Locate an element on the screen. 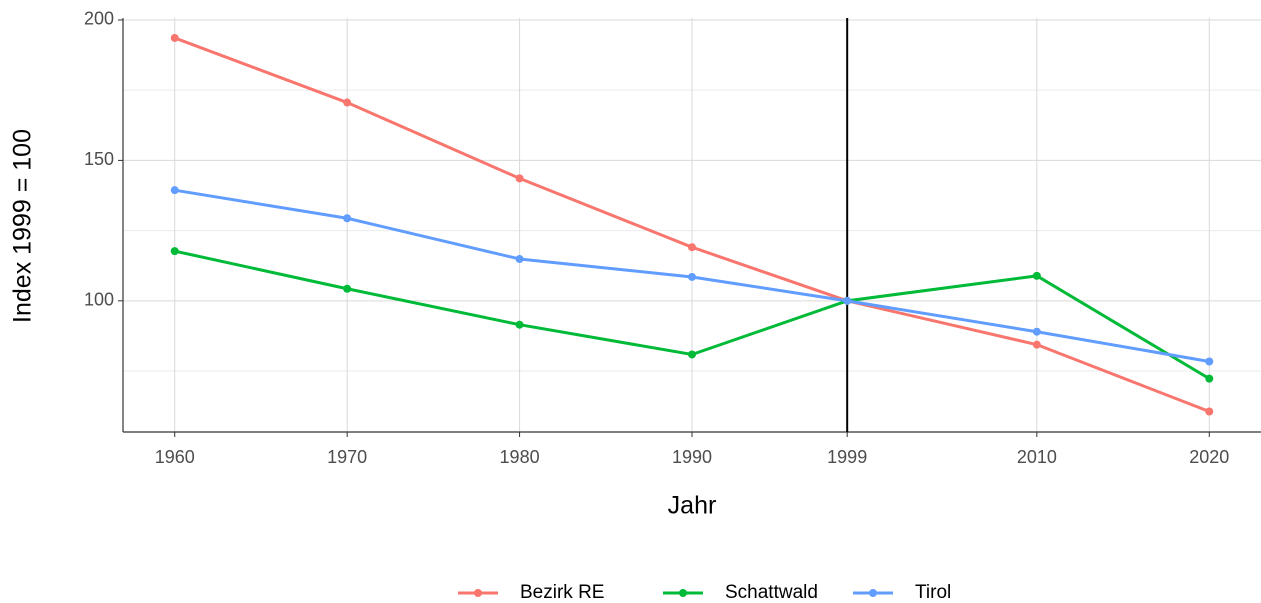 Image resolution: width=1261 pixels, height=603 pixels. y-tick-label: 100 is located at coordinates (99, 300).